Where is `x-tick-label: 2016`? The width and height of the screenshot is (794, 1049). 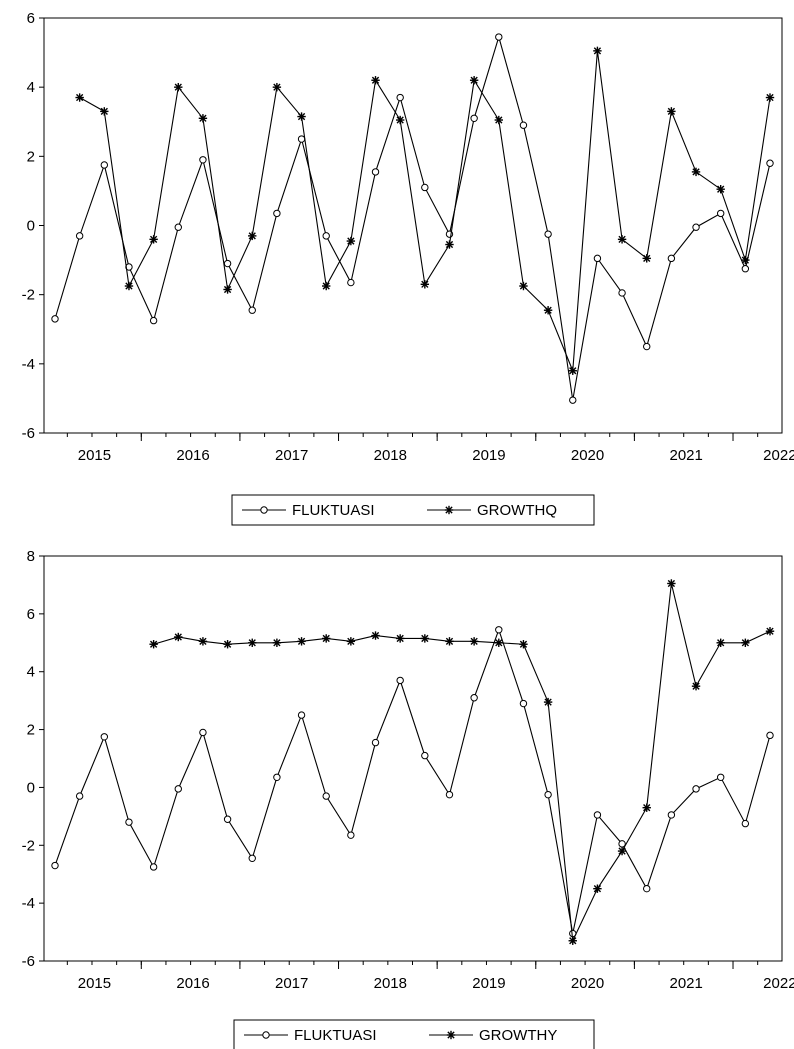 x-tick-label: 2016 is located at coordinates (192, 455).